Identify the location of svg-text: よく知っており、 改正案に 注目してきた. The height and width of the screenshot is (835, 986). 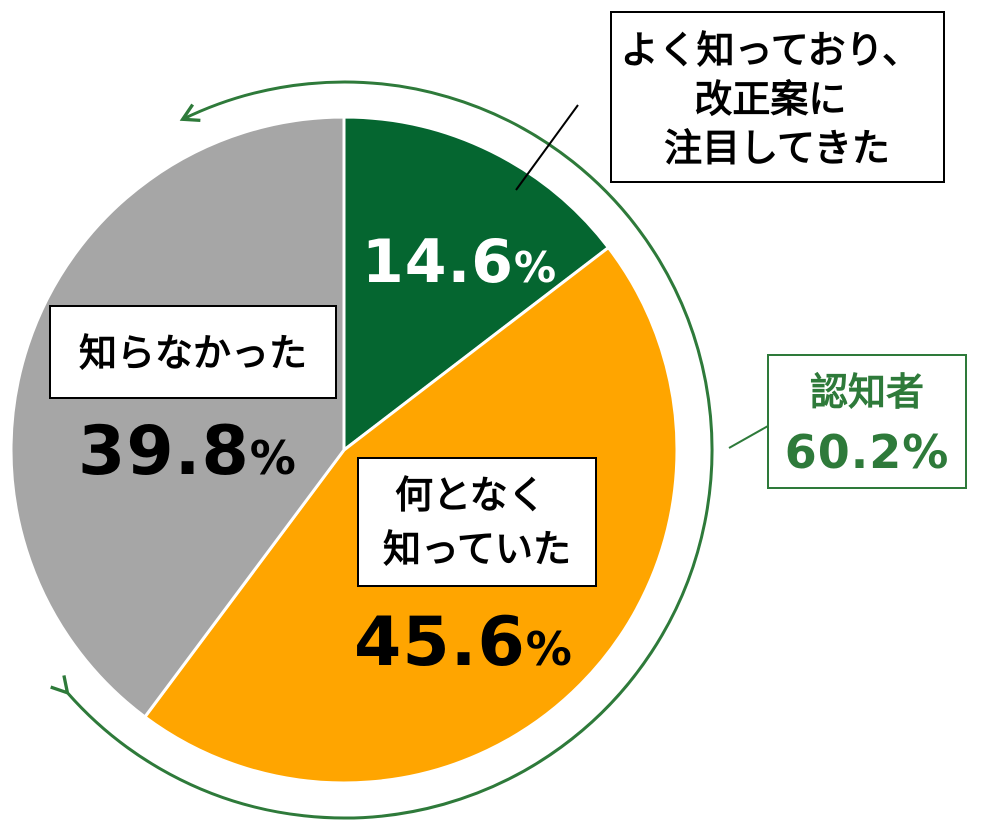
(777, 99).